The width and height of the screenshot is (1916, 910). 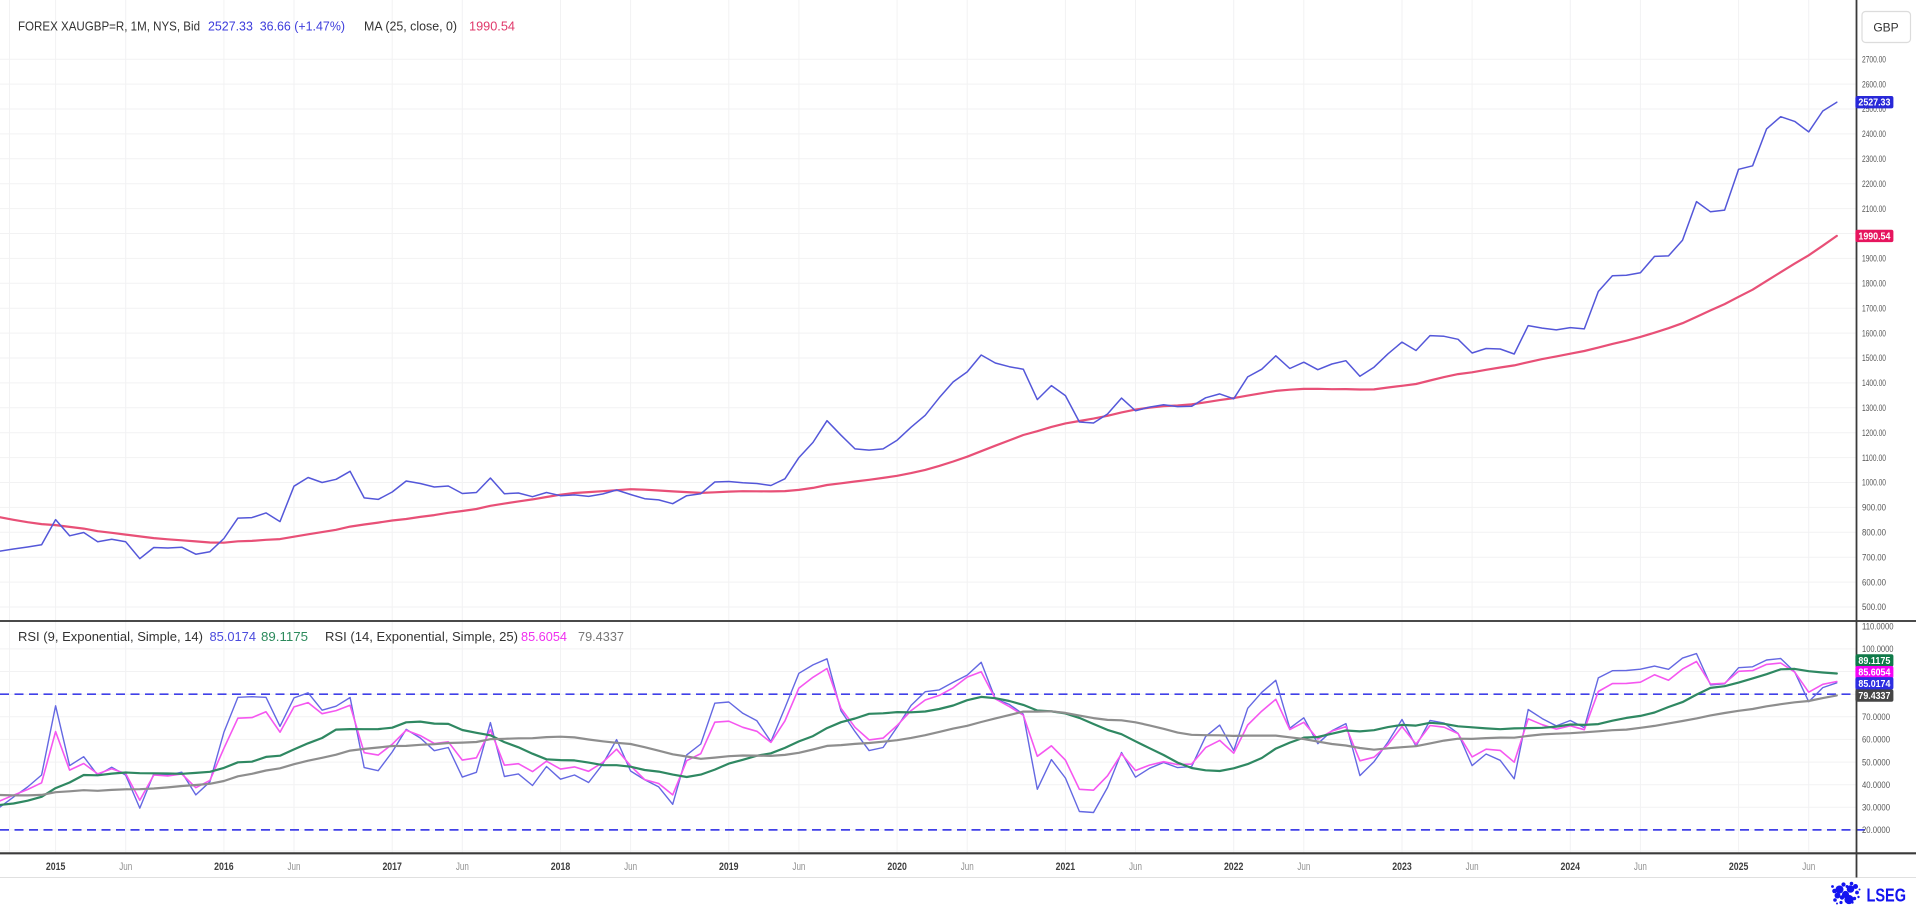 I want to click on svg-text: 900.00, so click(x=1874, y=508).